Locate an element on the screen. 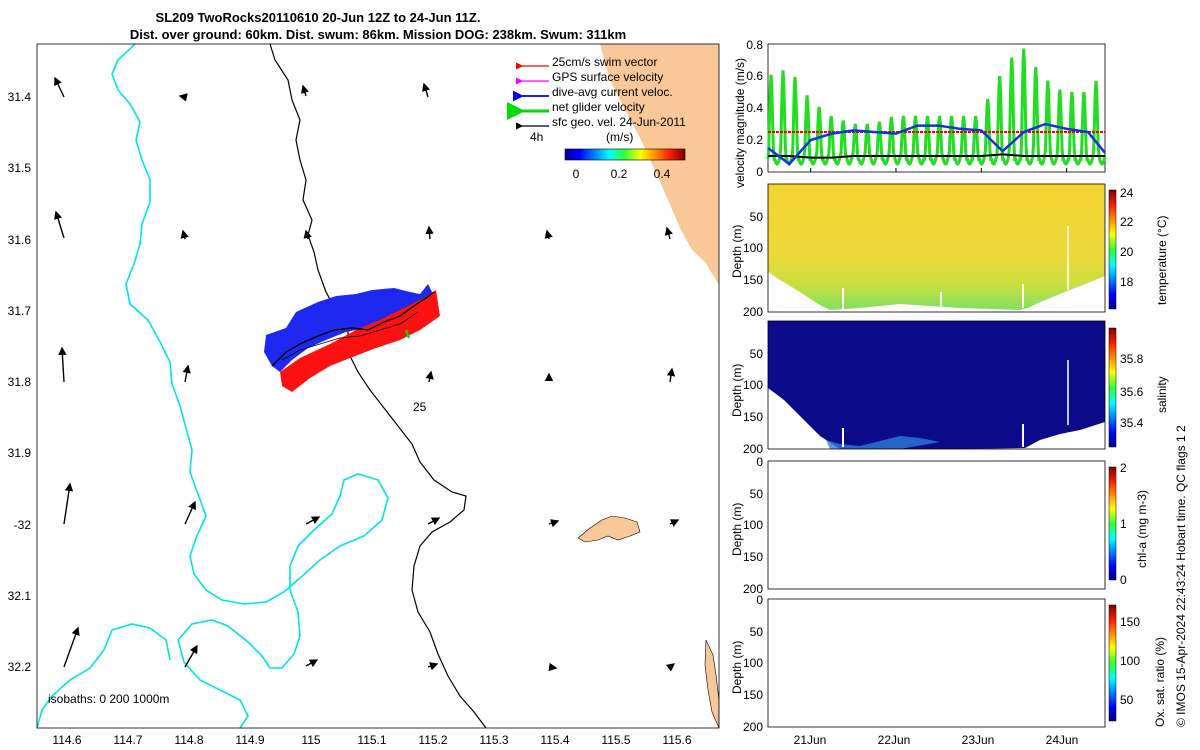 The image size is (1200, 750). series-current is located at coordinates (936, 144).